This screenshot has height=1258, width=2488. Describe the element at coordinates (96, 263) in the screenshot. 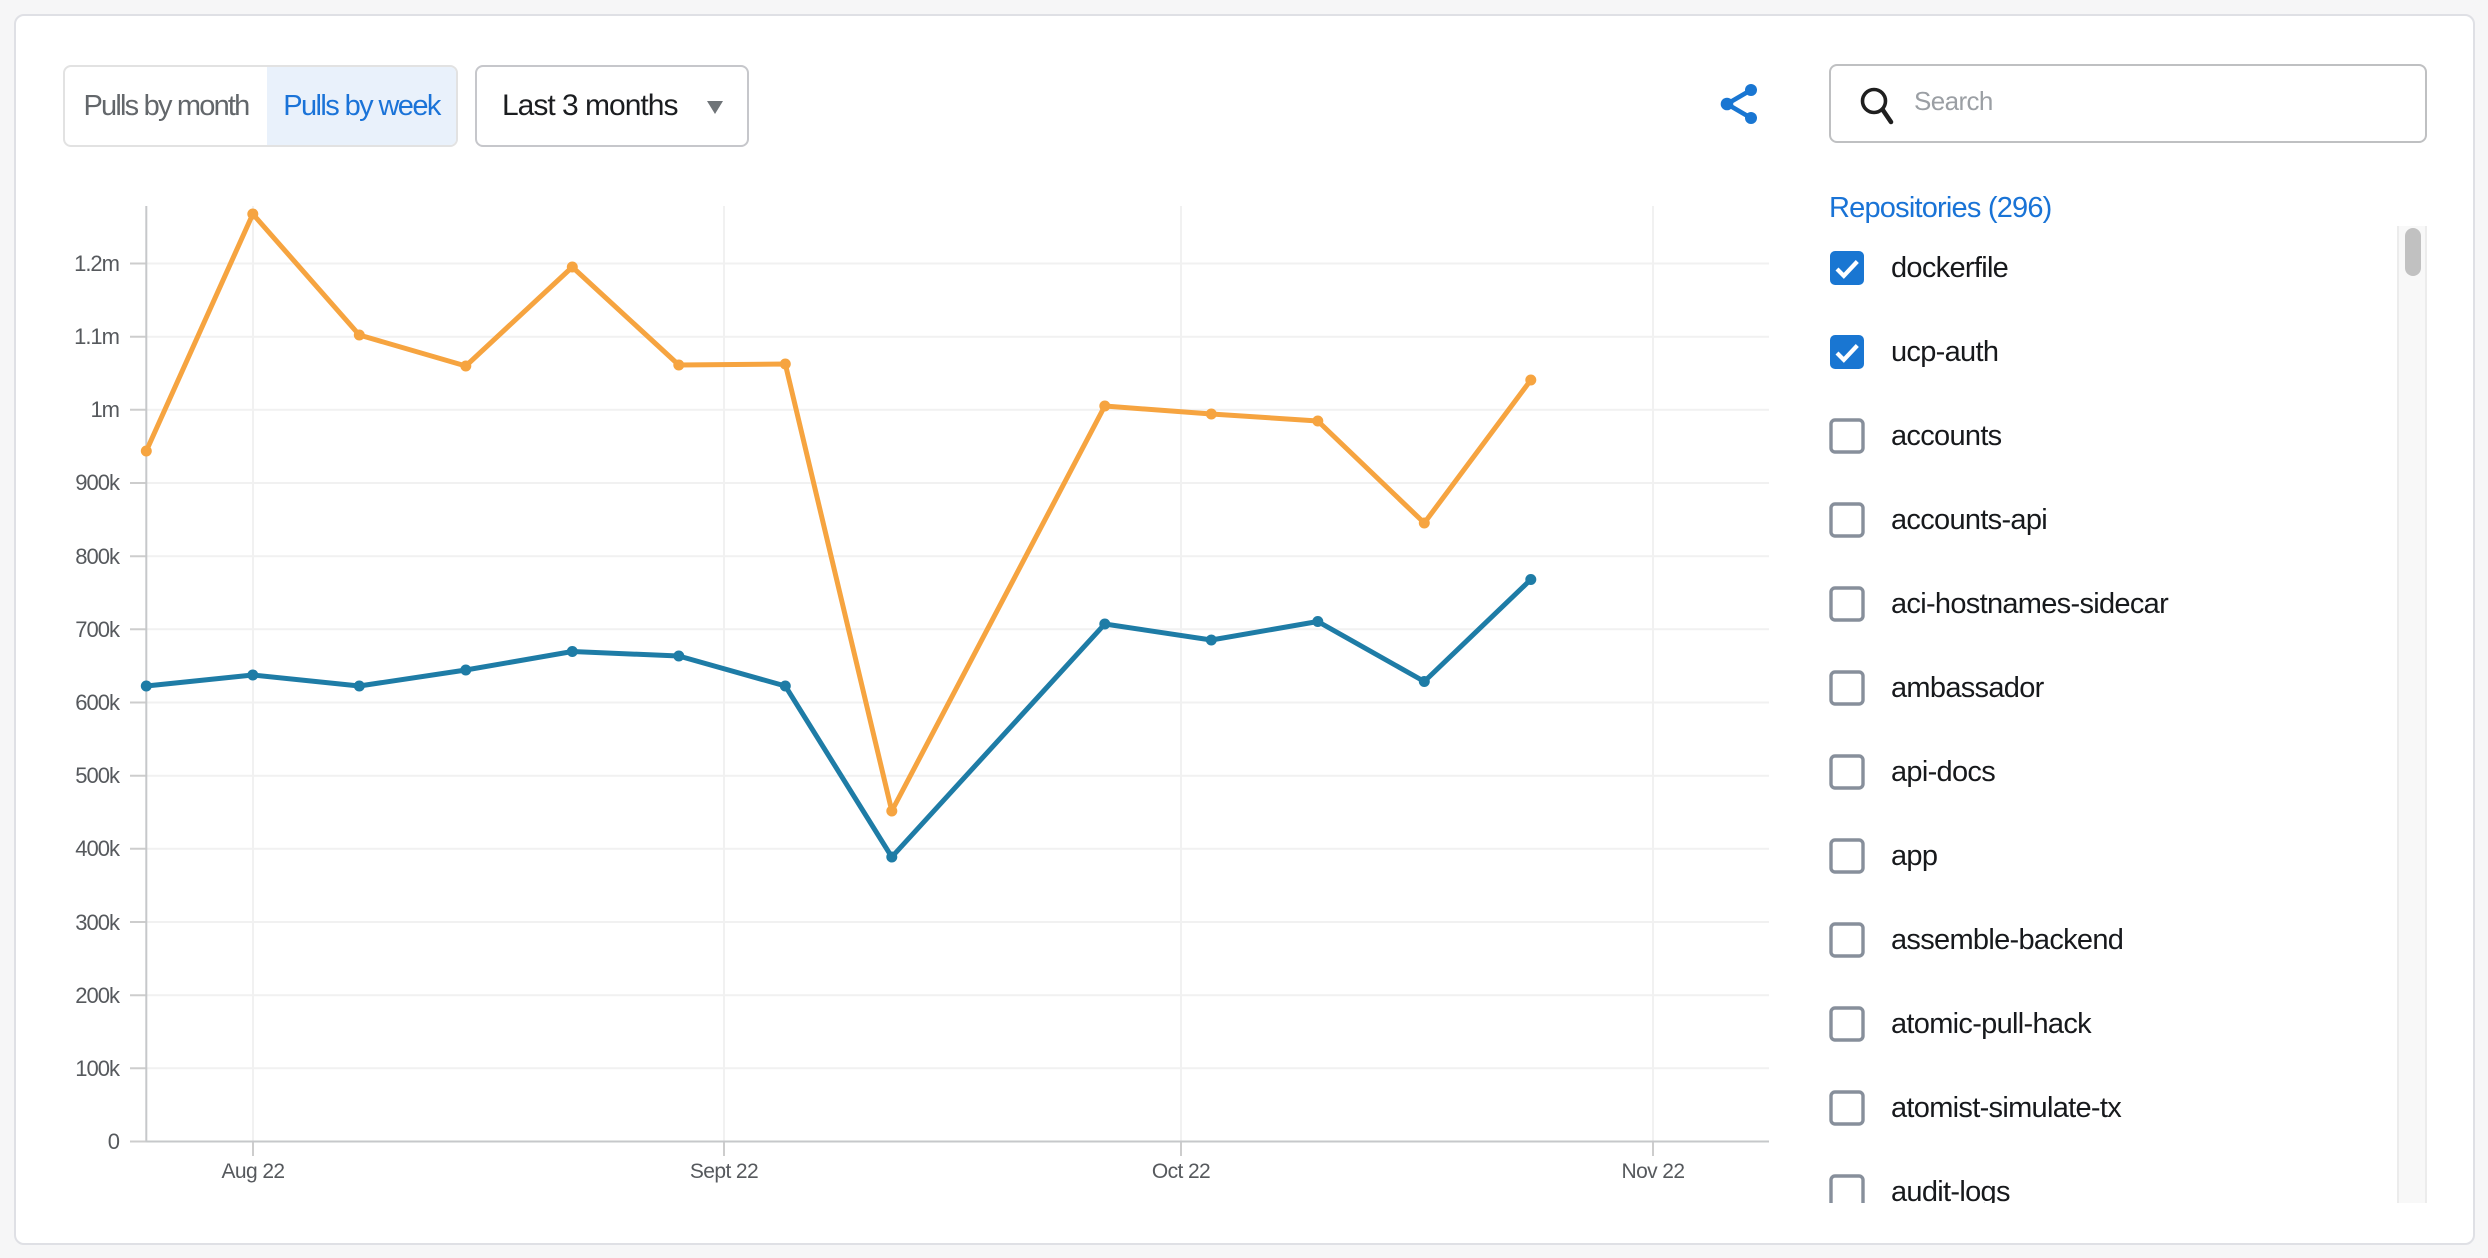

I see `svg-text: 1.2m` at that location.